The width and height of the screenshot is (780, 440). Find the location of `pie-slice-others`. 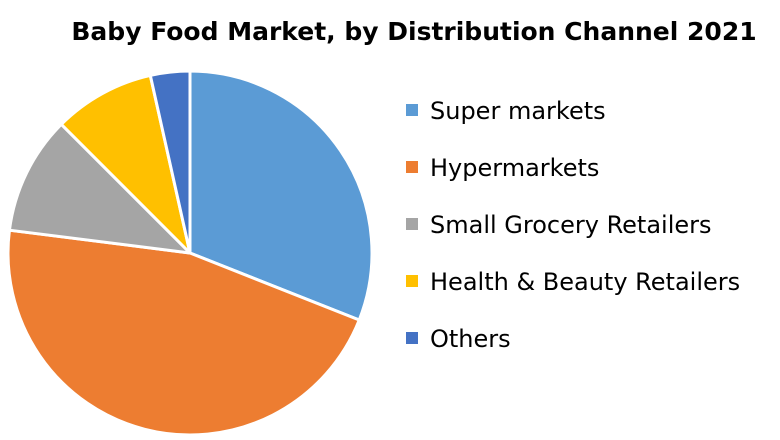

pie-slice-others is located at coordinates (170, 162).